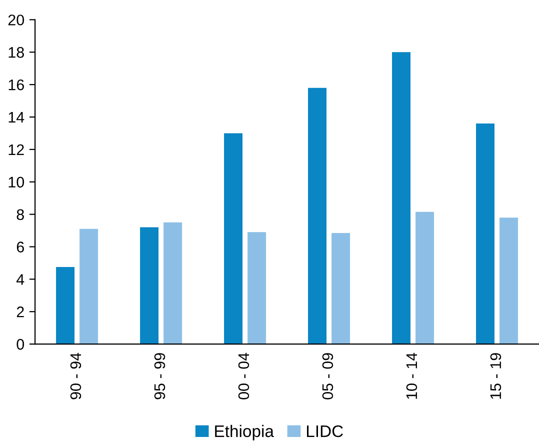  What do you see at coordinates (412, 375) in the screenshot?
I see `x-tick-label: 10 - 14` at bounding box center [412, 375].